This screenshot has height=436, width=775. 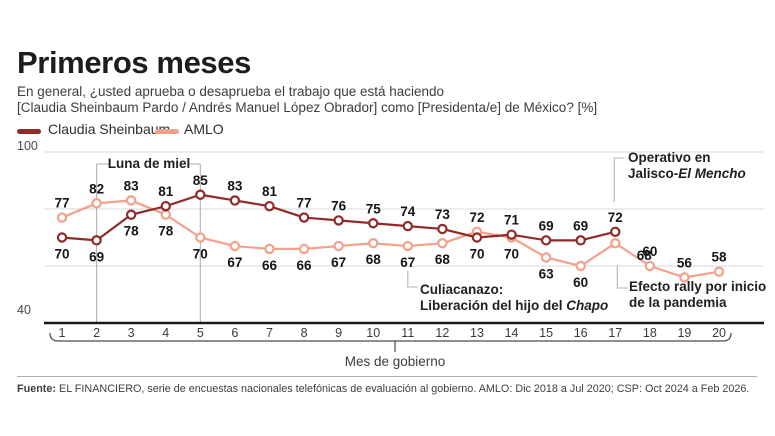 What do you see at coordinates (546, 333) in the screenshot?
I see `svg-text: 15` at bounding box center [546, 333].